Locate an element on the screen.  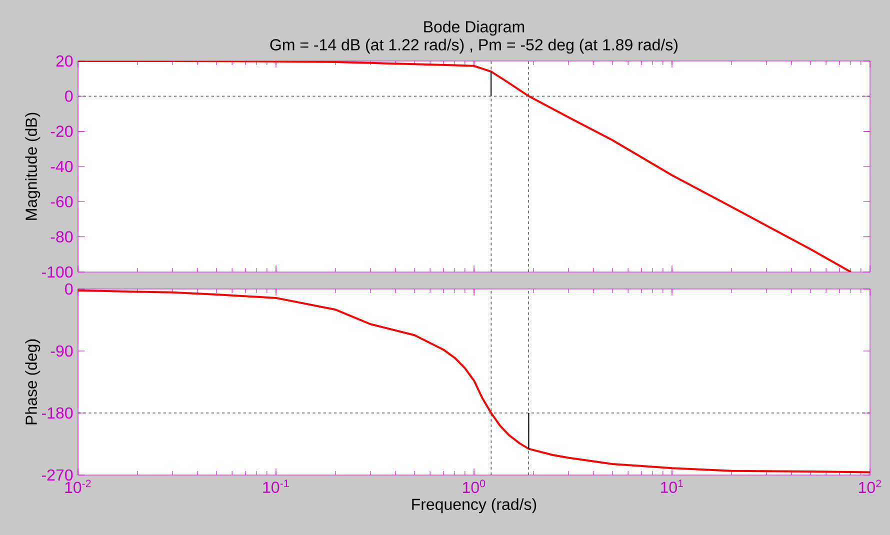
x-tick-label: 10$^{1}$ is located at coordinates (672, 486).